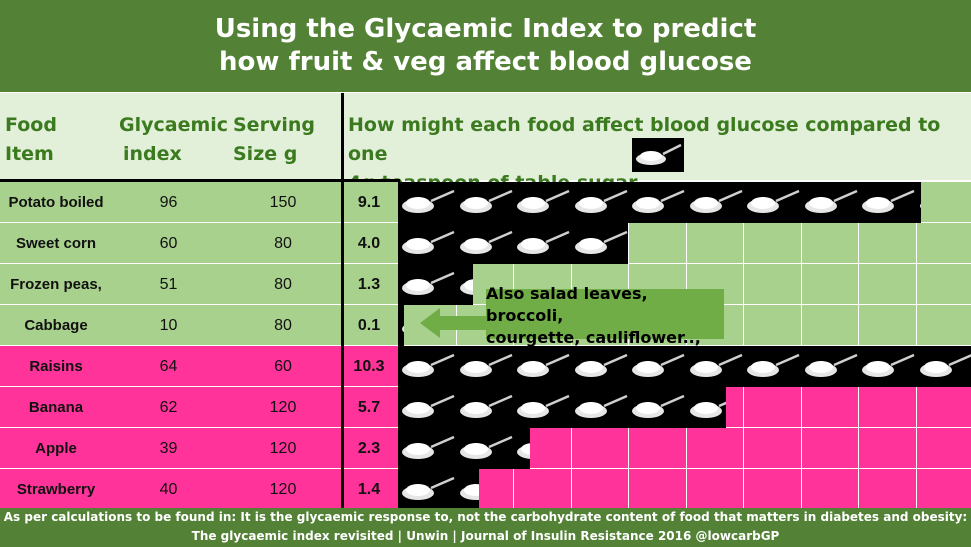 The width and height of the screenshot is (971, 547). Describe the element at coordinates (29, 154) in the screenshot. I see `header-food-line-2: Item` at that location.